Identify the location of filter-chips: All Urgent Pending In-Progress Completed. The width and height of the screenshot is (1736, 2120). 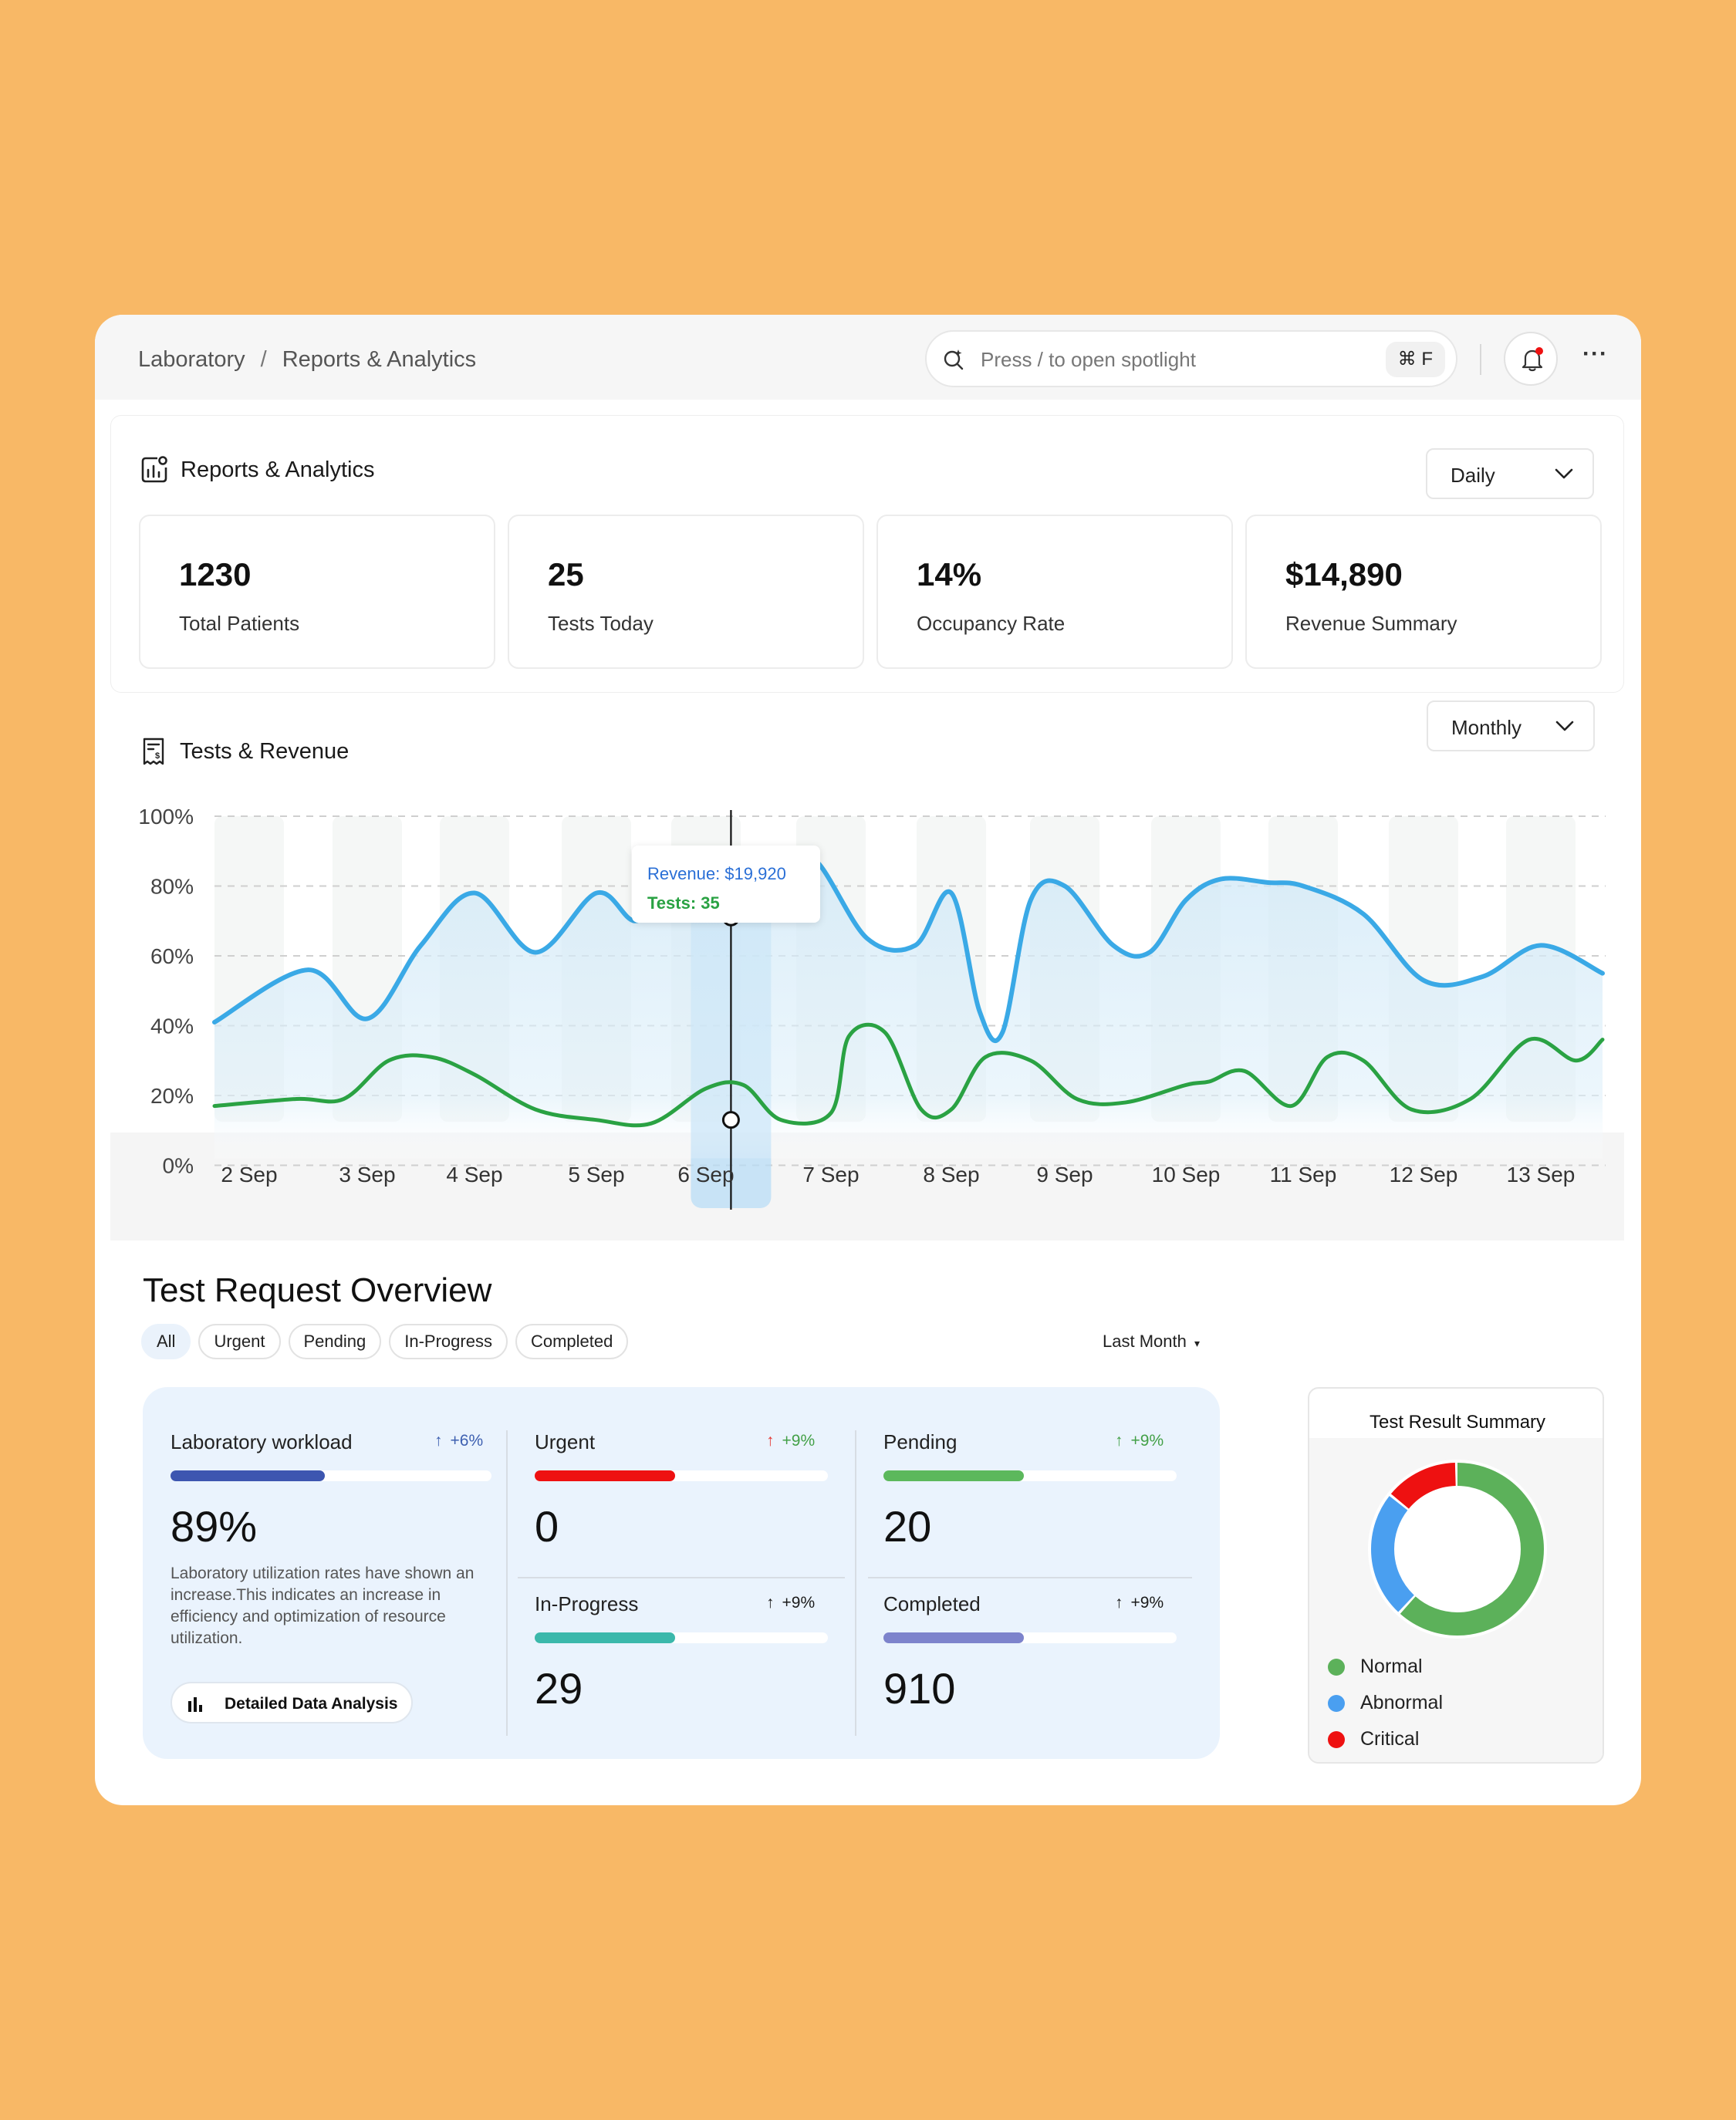
(385, 1341).